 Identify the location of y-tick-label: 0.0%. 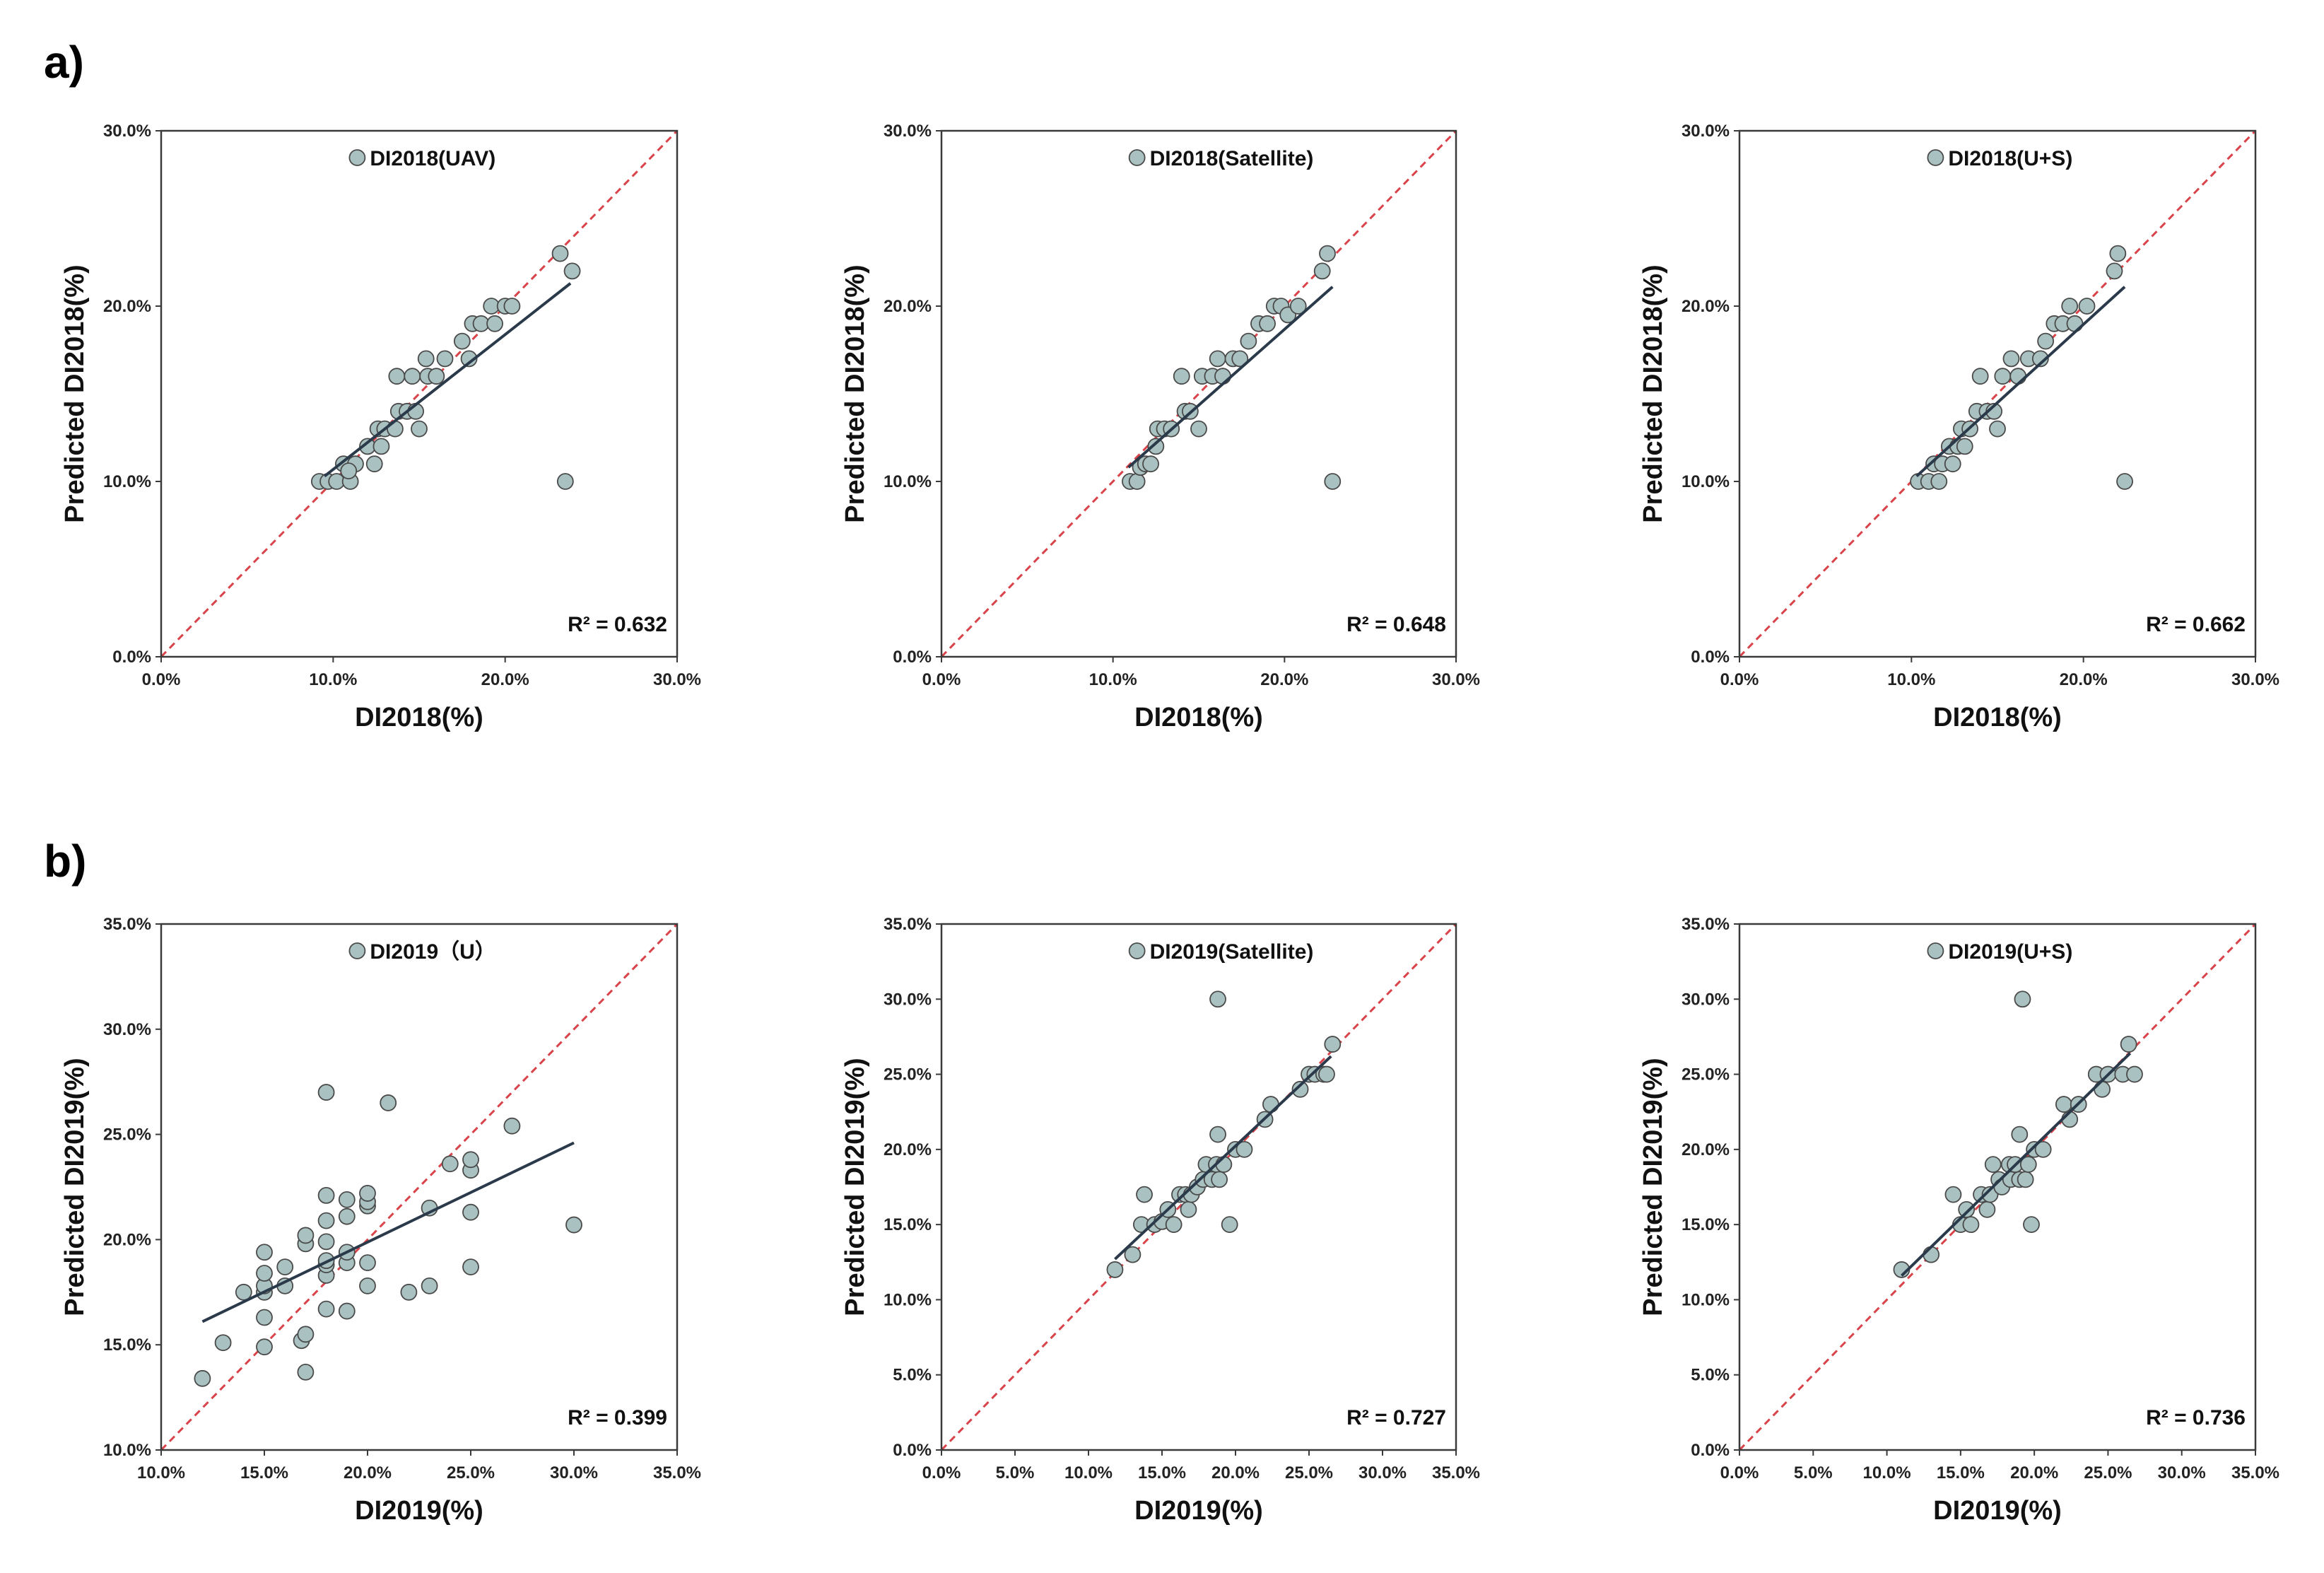
(1710, 1450).